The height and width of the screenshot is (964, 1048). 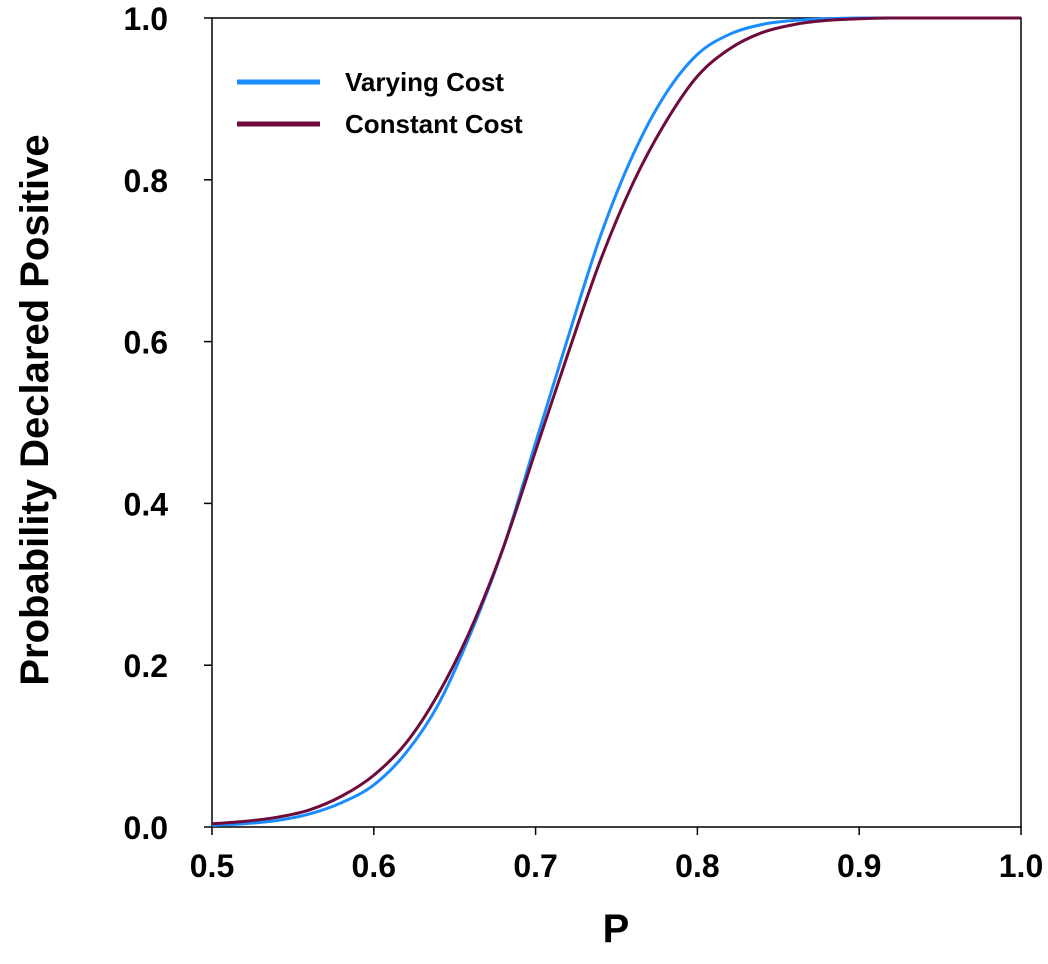 What do you see at coordinates (146, 666) in the screenshot?
I see `y-tick-label: 0.2` at bounding box center [146, 666].